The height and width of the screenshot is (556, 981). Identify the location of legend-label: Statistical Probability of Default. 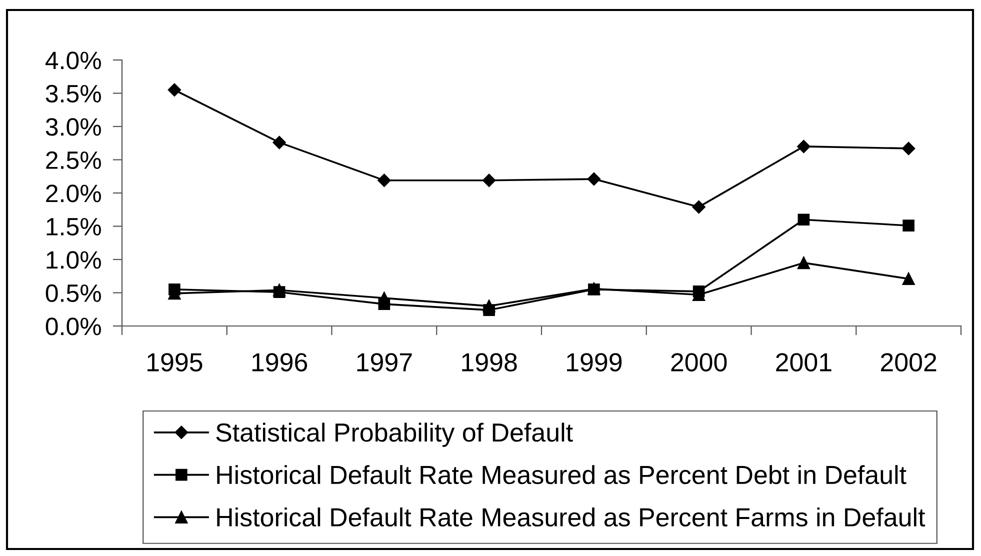
(394, 434).